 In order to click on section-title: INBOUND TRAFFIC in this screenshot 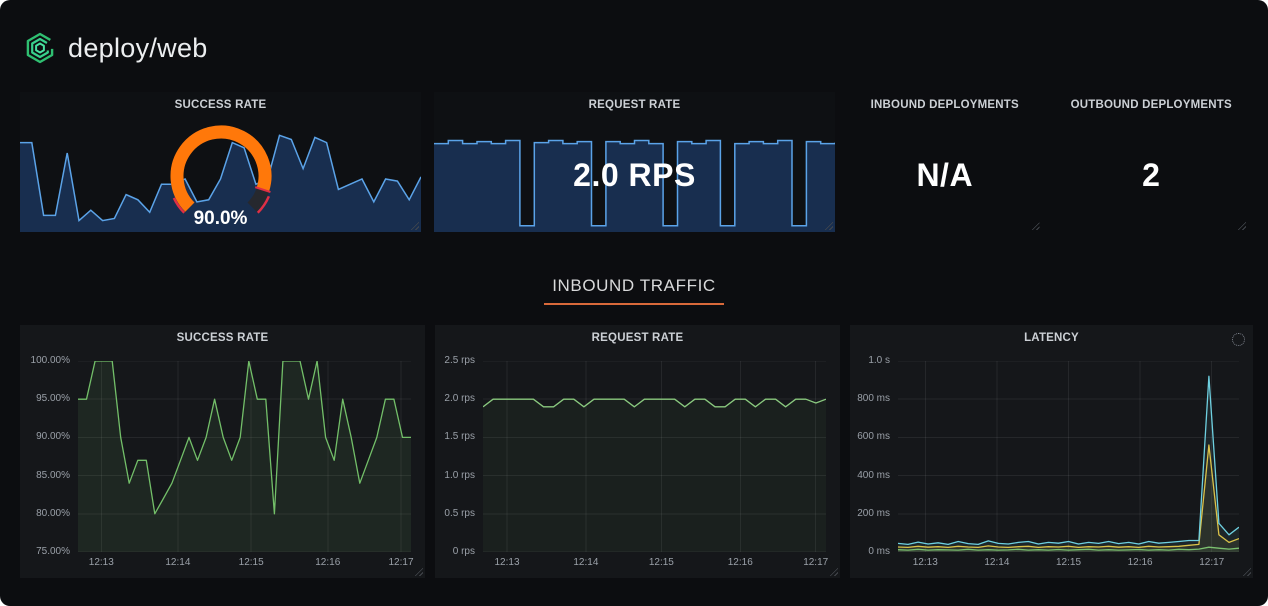, I will do `click(634, 290)`.